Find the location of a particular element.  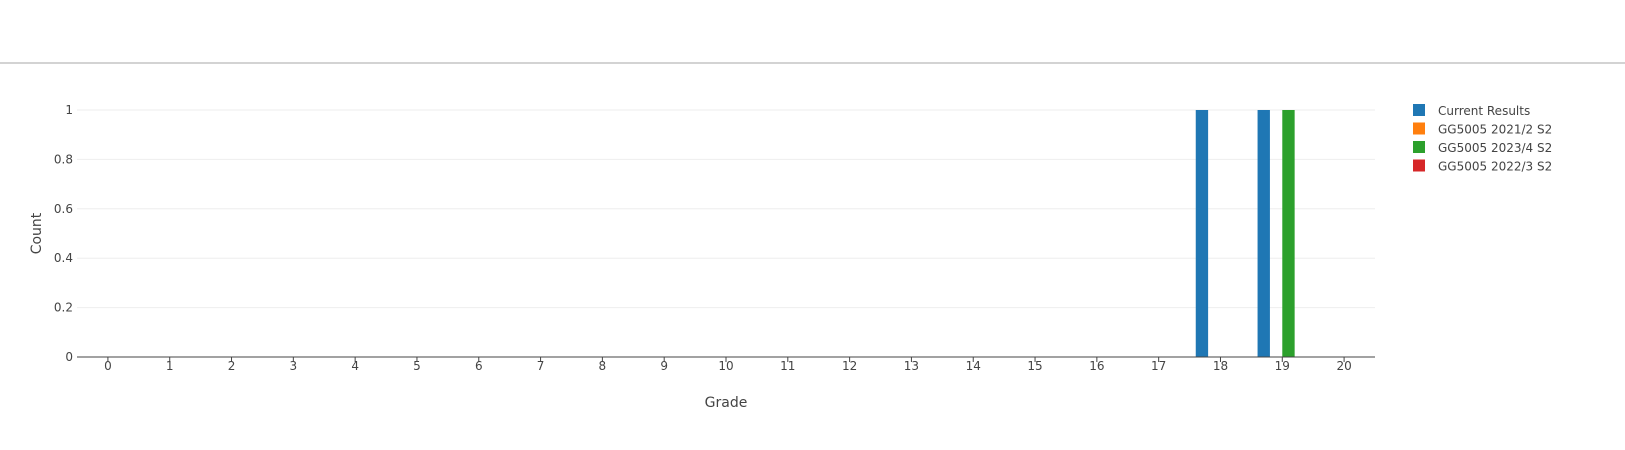

legend-item-gg5005-2023-4-s2: GG5005 2023/4 S2 is located at coordinates (1482, 148).